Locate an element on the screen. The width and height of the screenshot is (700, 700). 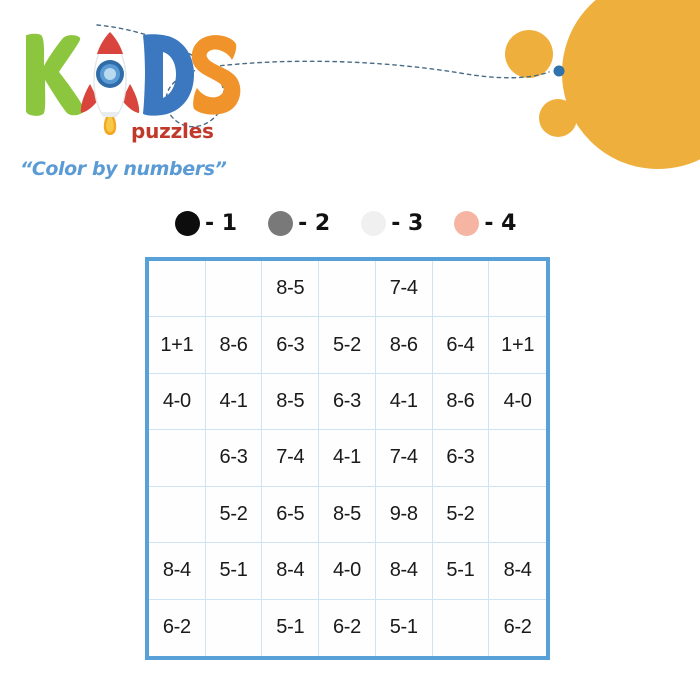
grid-cell-r1-c1 is located at coordinates (177, 289).